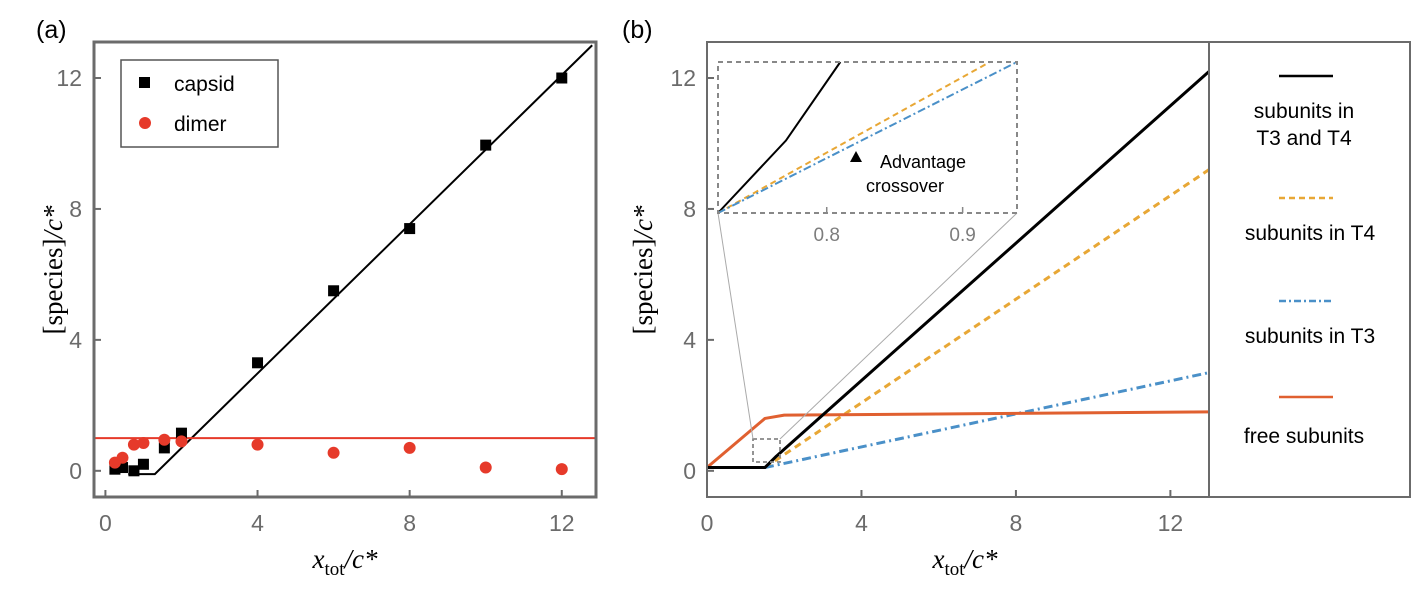  Describe the element at coordinates (1304, 436) in the screenshot. I see `legend-free-label: free subunits` at that location.